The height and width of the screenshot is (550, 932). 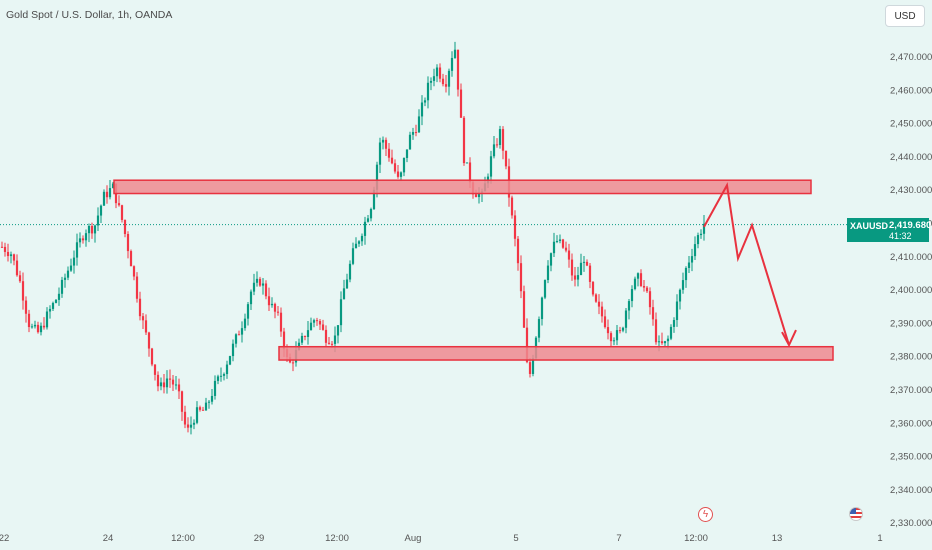 I want to click on time-axis: 22 24 12:00 29 12:00 Aug 5 7 12:00 13 1, so click(x=441, y=538).